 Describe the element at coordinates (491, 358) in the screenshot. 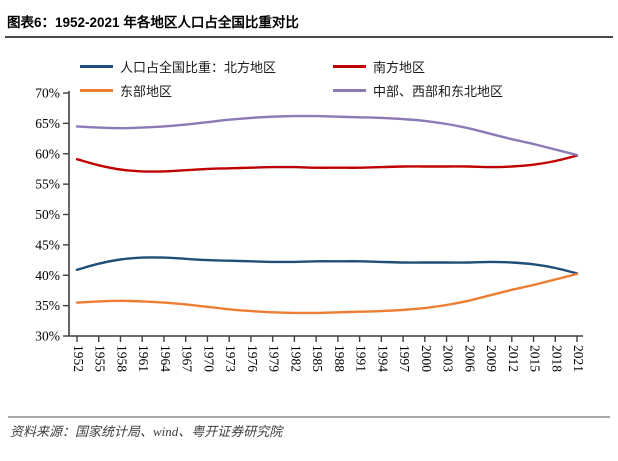

I see `x-tick-label: 2009` at that location.